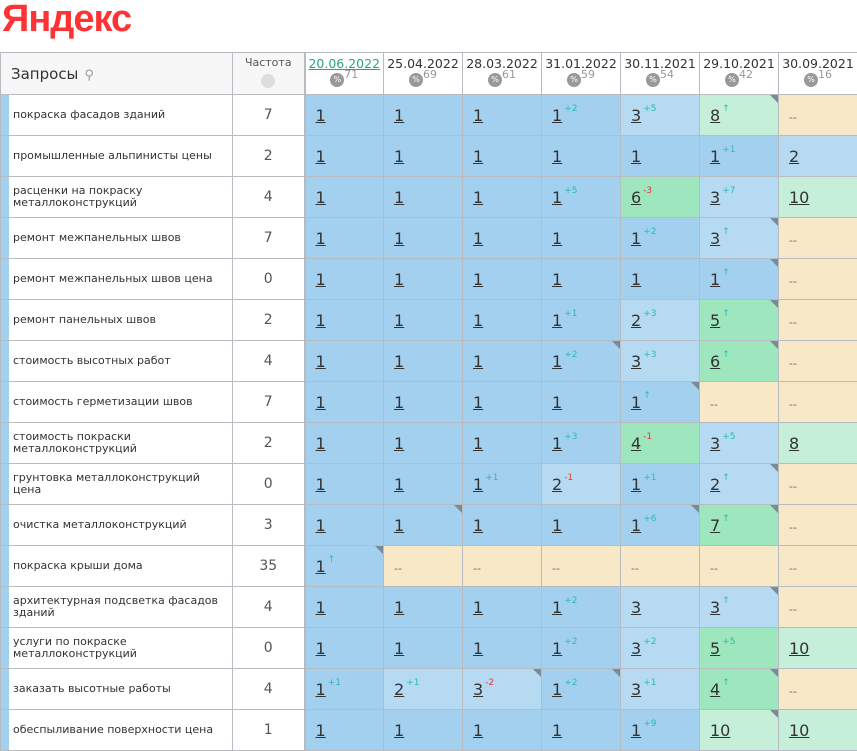  I want to click on position-cell: 3↑, so click(739, 238).